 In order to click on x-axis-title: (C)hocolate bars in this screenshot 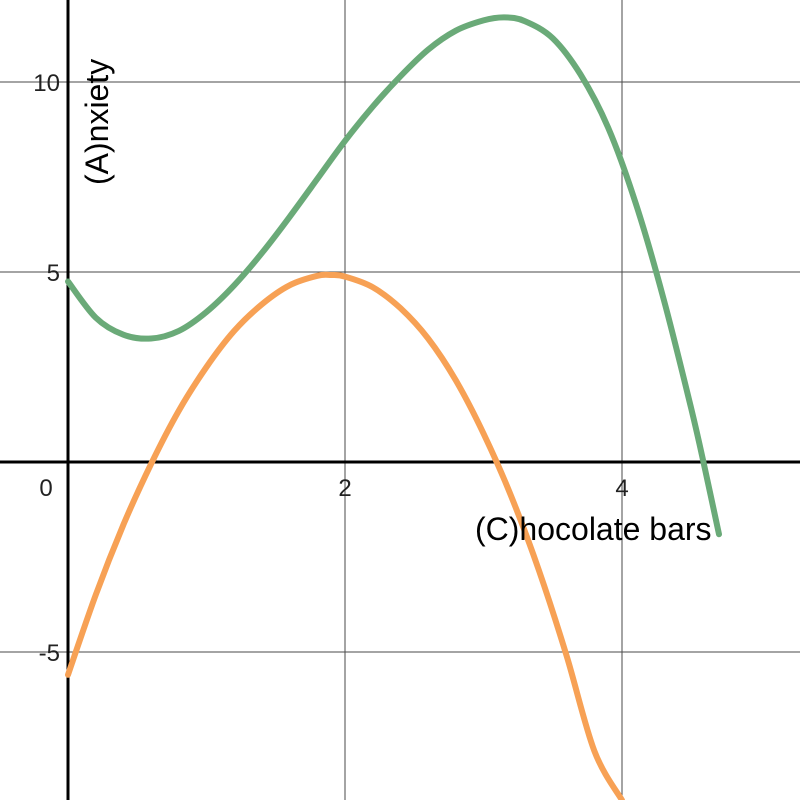, I will do `click(593, 529)`.